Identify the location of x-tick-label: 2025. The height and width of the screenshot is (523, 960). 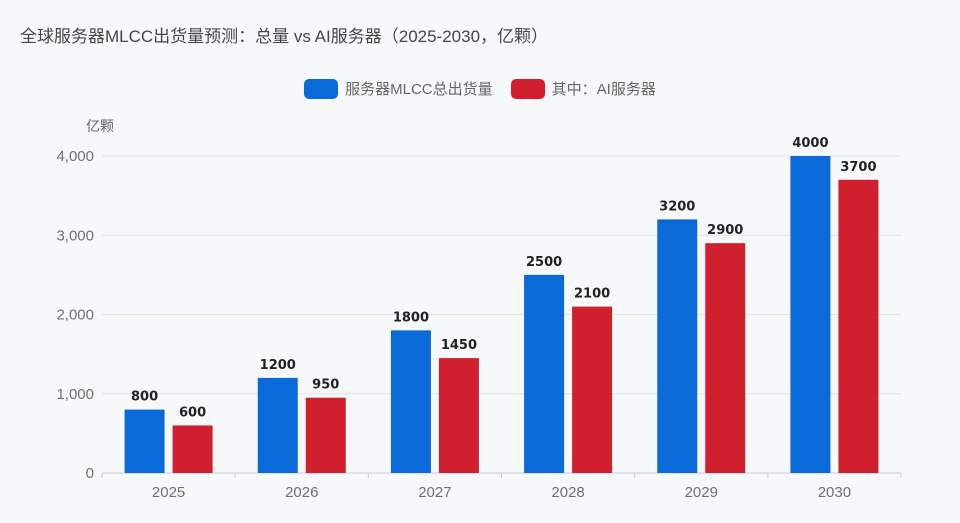
(168, 492).